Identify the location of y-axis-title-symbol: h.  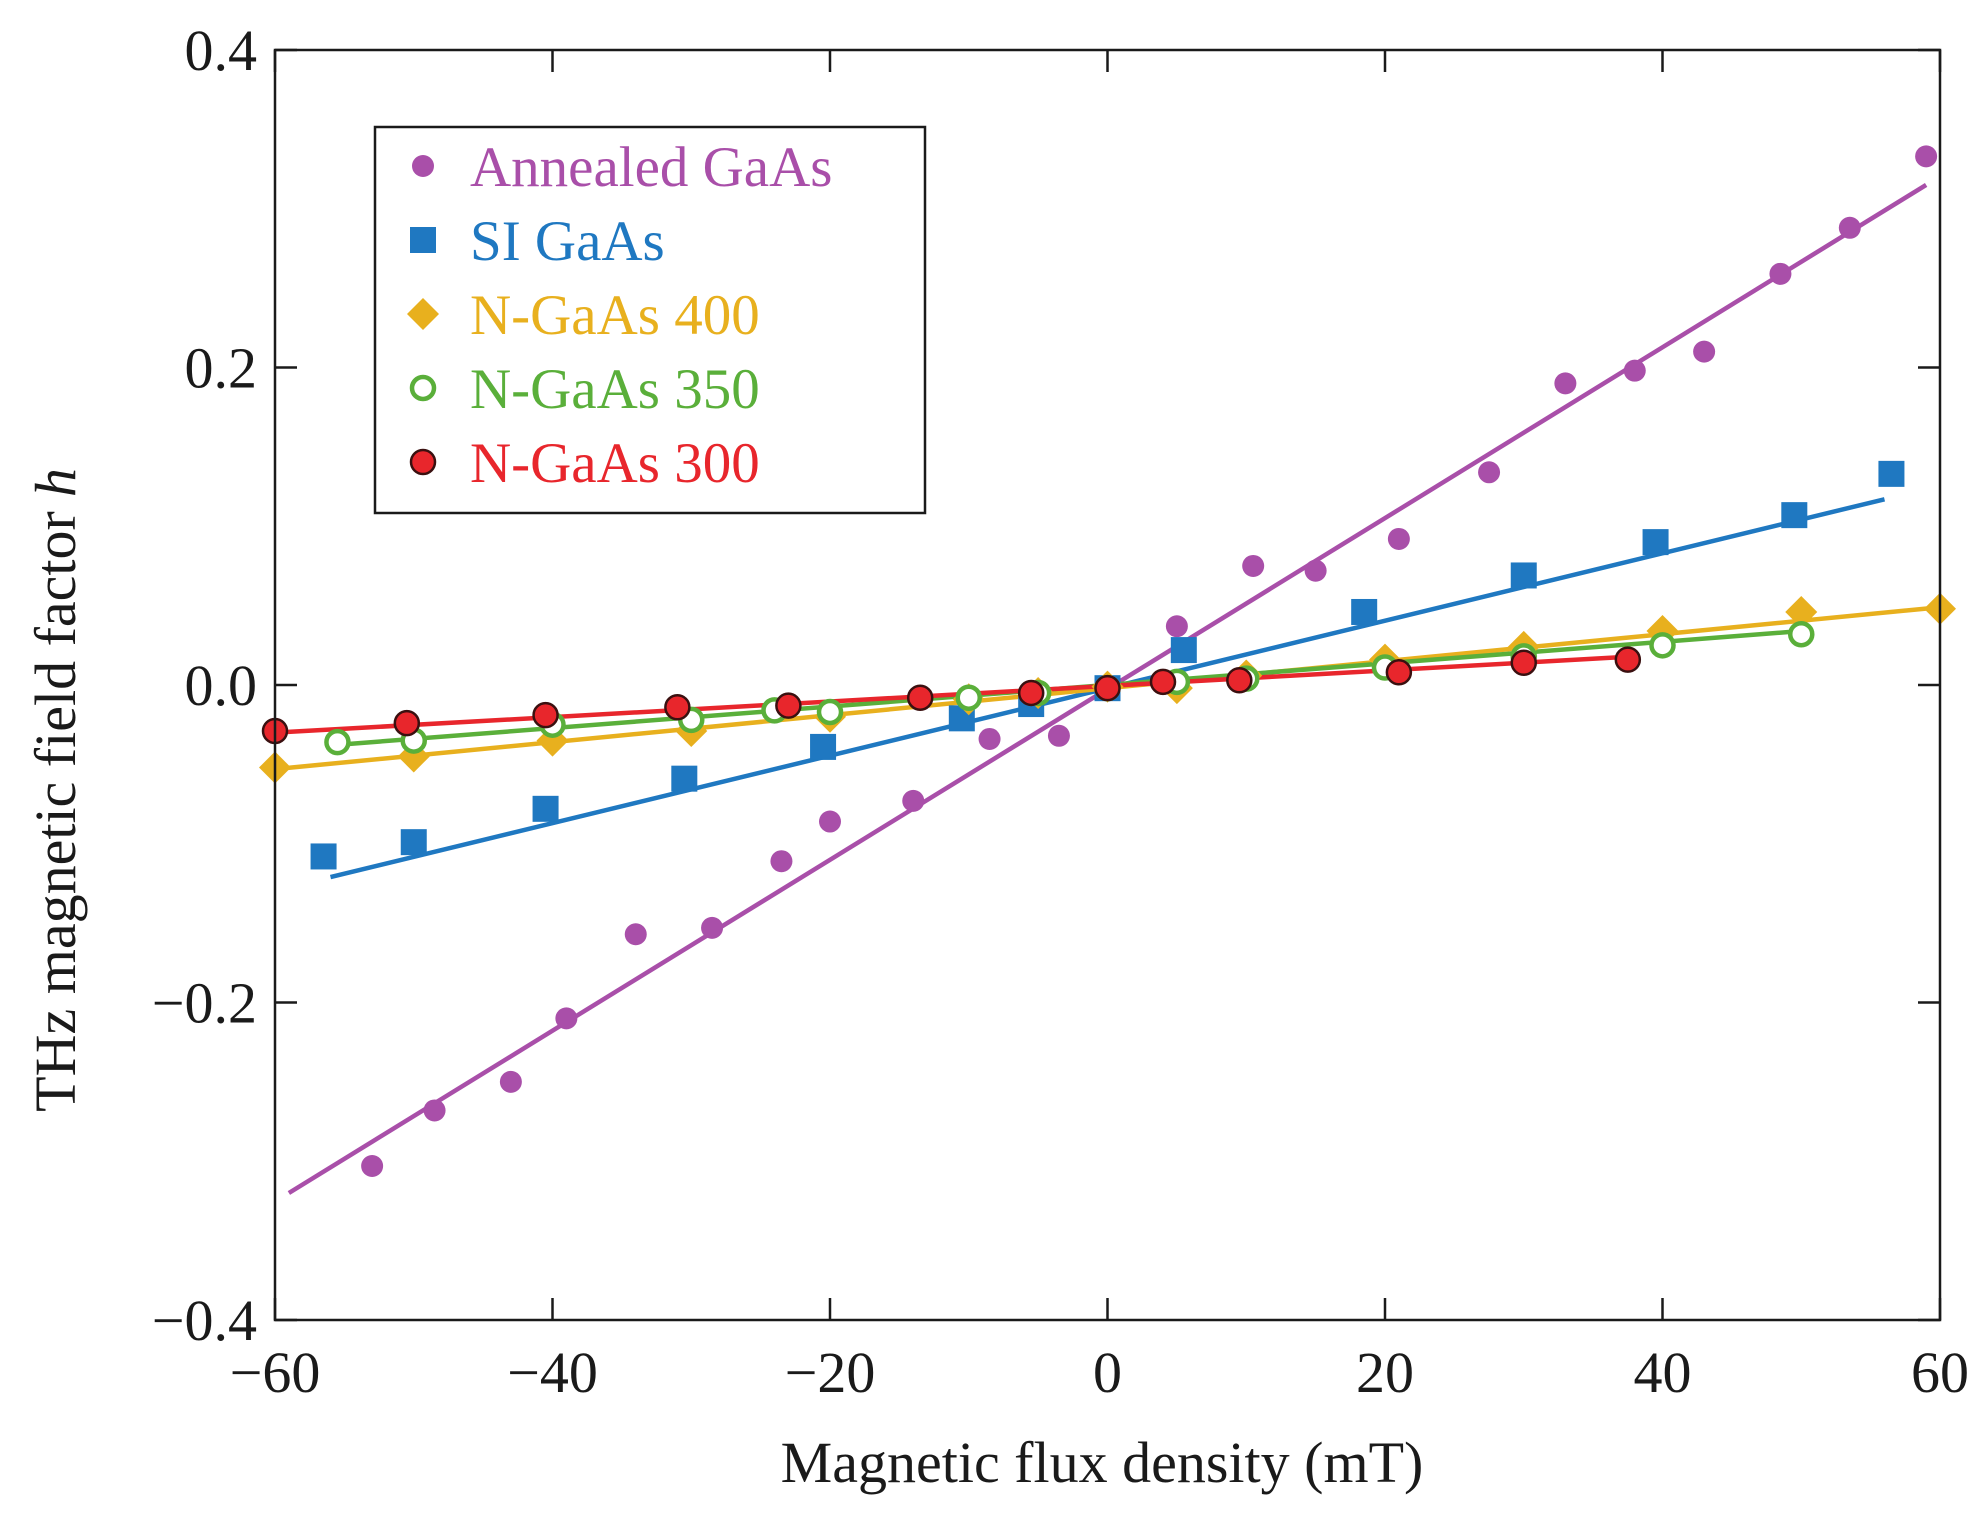
(55, 482).